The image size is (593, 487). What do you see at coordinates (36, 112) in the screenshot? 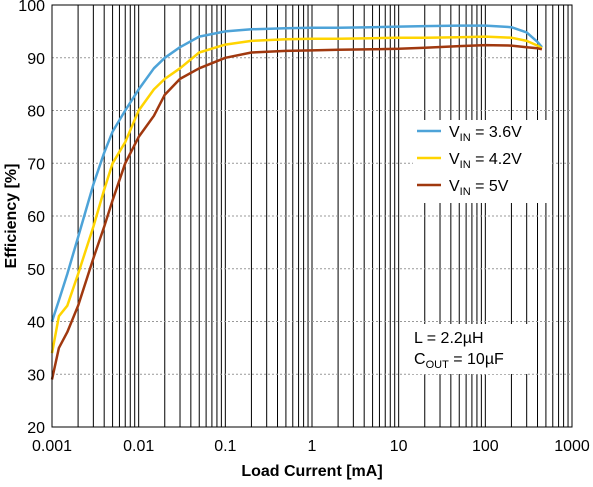
I see `y-tick-label: 80` at bounding box center [36, 112].